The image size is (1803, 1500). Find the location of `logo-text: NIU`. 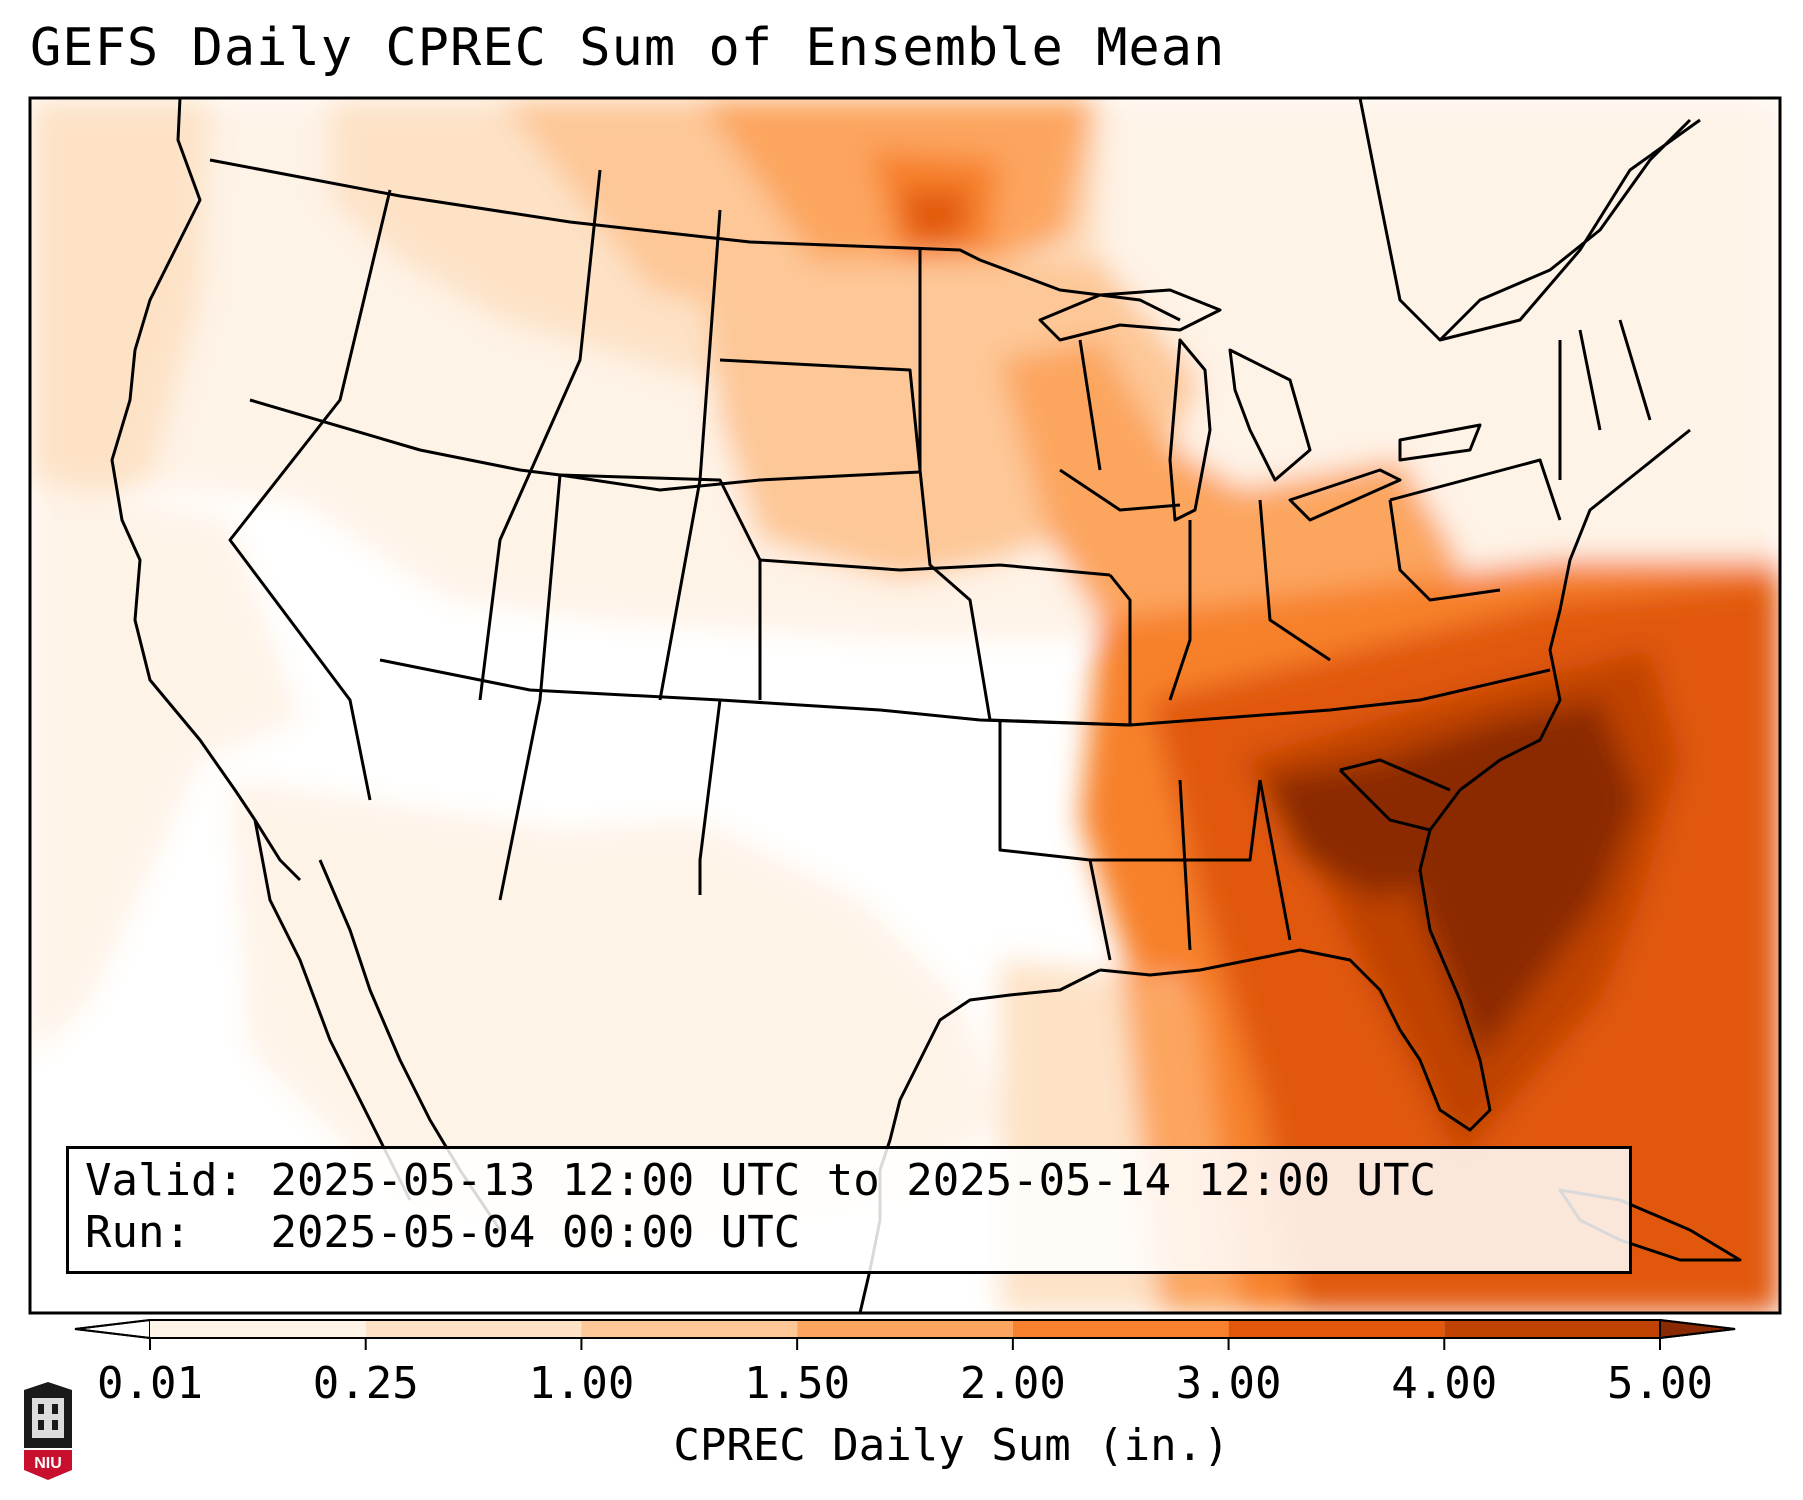

logo-text: NIU is located at coordinates (48, 1463).